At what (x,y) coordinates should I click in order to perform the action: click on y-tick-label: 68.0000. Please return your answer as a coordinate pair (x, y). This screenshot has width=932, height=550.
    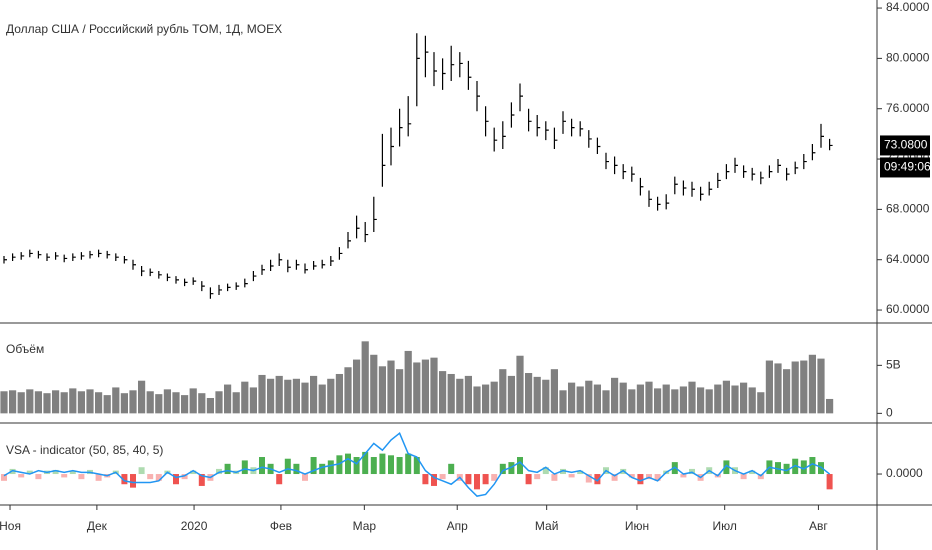
    Looking at the image, I should click on (908, 209).